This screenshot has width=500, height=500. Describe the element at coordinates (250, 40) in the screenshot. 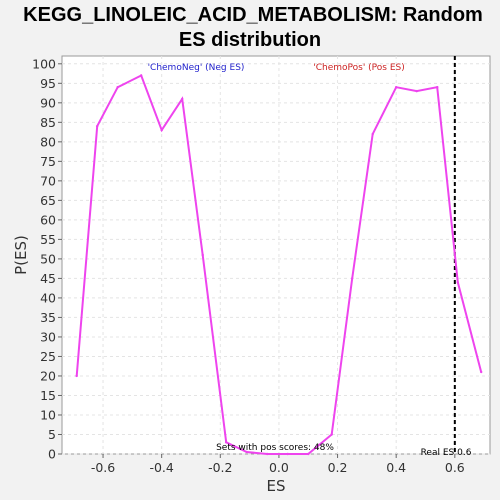

I see `chart-title-line2: ES distribution` at that location.